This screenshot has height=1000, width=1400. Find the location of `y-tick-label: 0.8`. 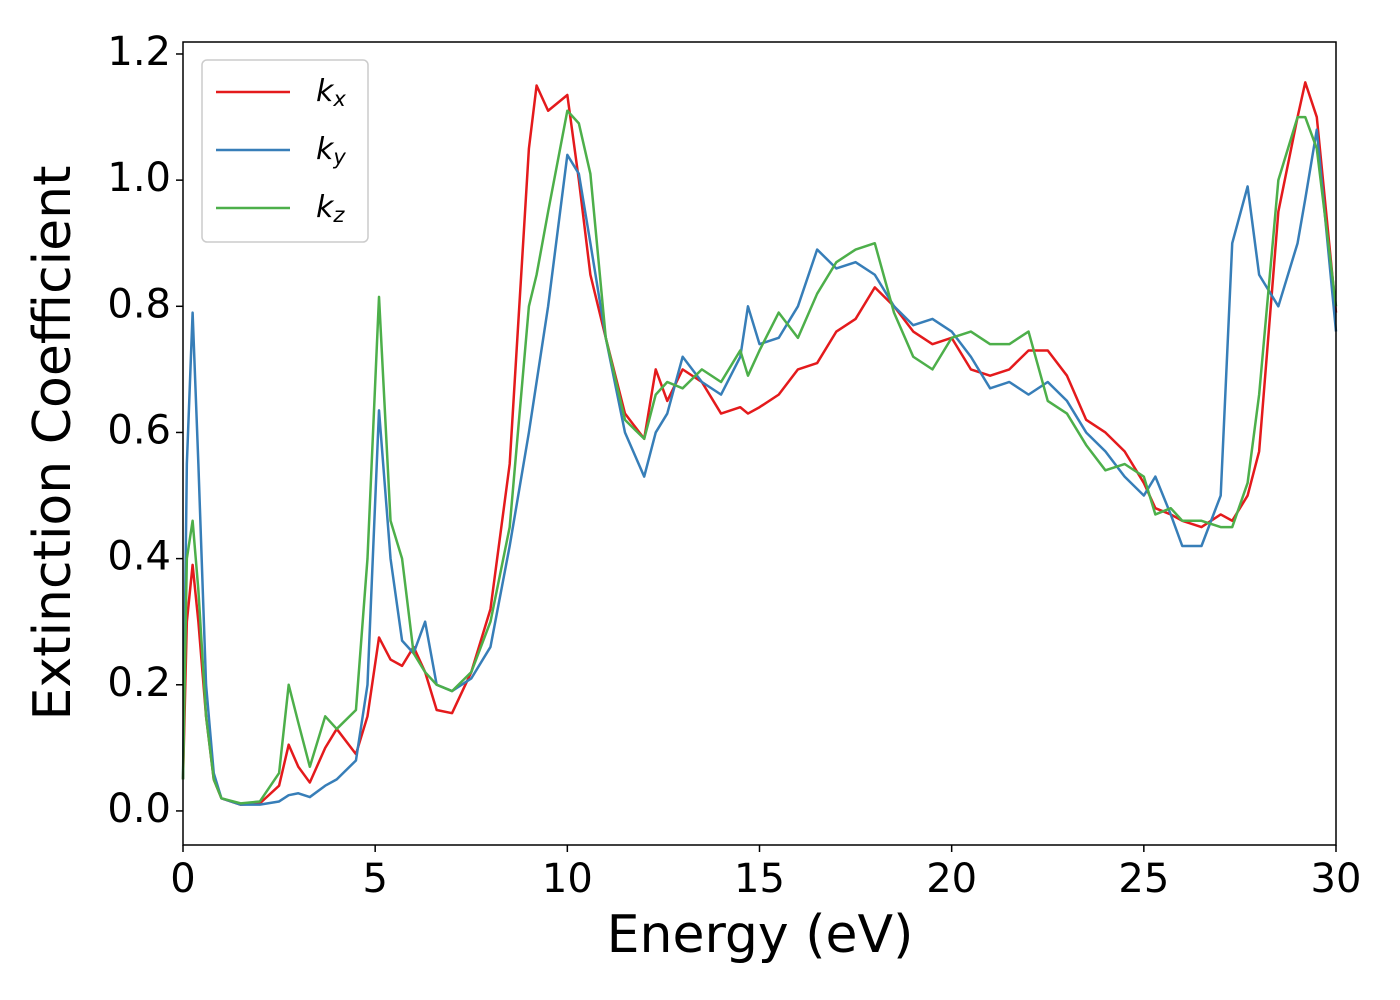

y-tick-label: 0.8 is located at coordinates (139, 304).